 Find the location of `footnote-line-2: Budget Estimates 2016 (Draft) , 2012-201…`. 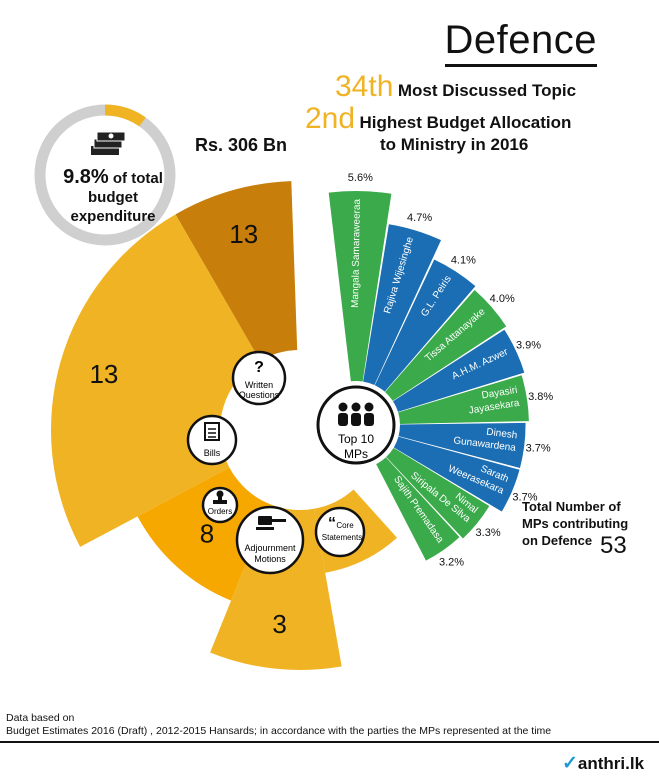

footnote-line-2: Budget Estimates 2016 (Draft) , 2012-201… is located at coordinates (279, 731).